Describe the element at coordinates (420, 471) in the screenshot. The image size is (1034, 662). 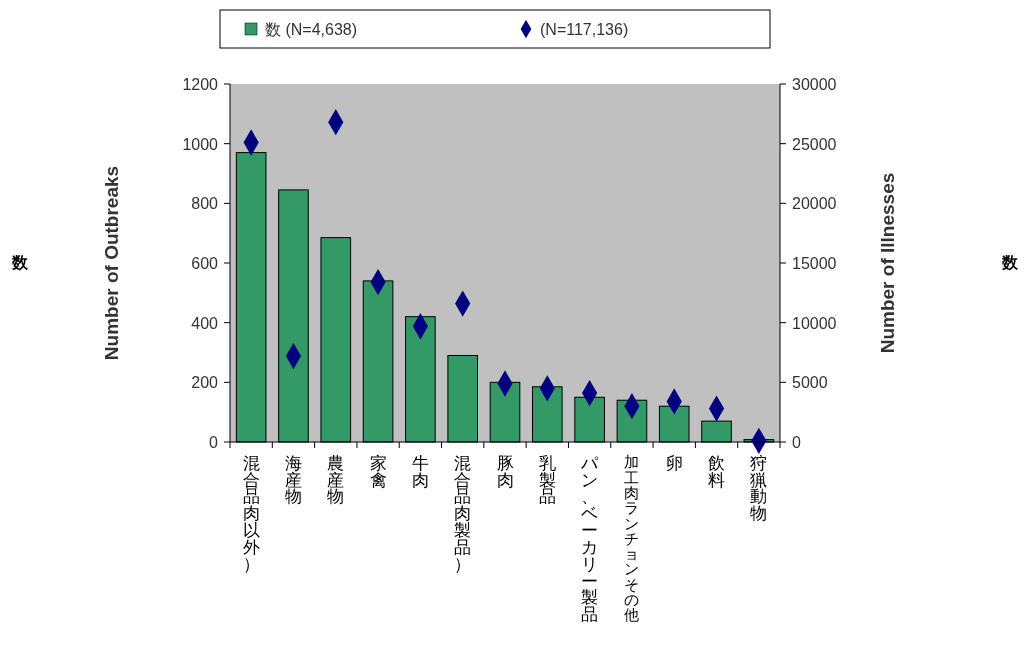
I see `x-tick-label: 牛肉` at that location.